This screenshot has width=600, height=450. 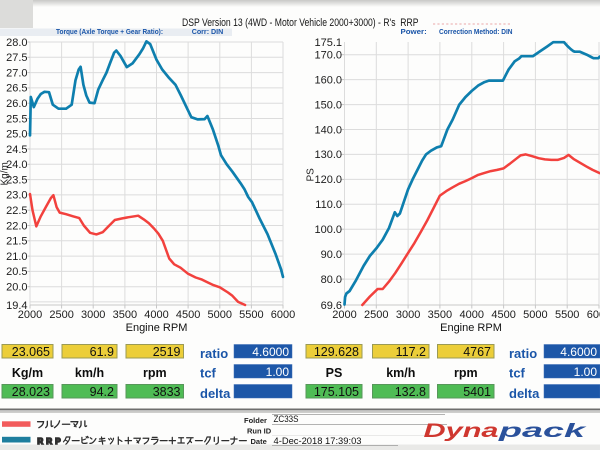 I want to click on svg-text: 21.0, so click(x=16, y=257).